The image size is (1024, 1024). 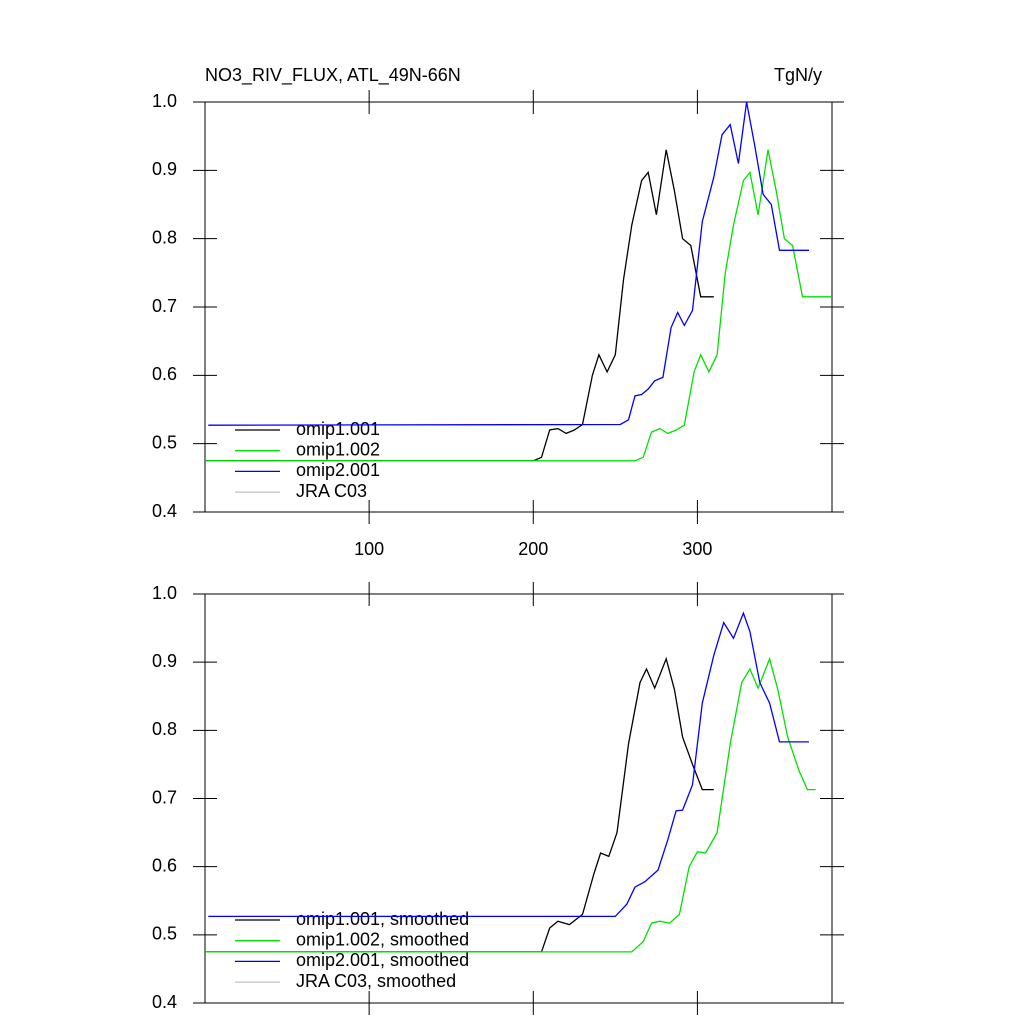 What do you see at coordinates (382, 939) in the screenshot?
I see `legend-label: omip1.002, smoothed` at bounding box center [382, 939].